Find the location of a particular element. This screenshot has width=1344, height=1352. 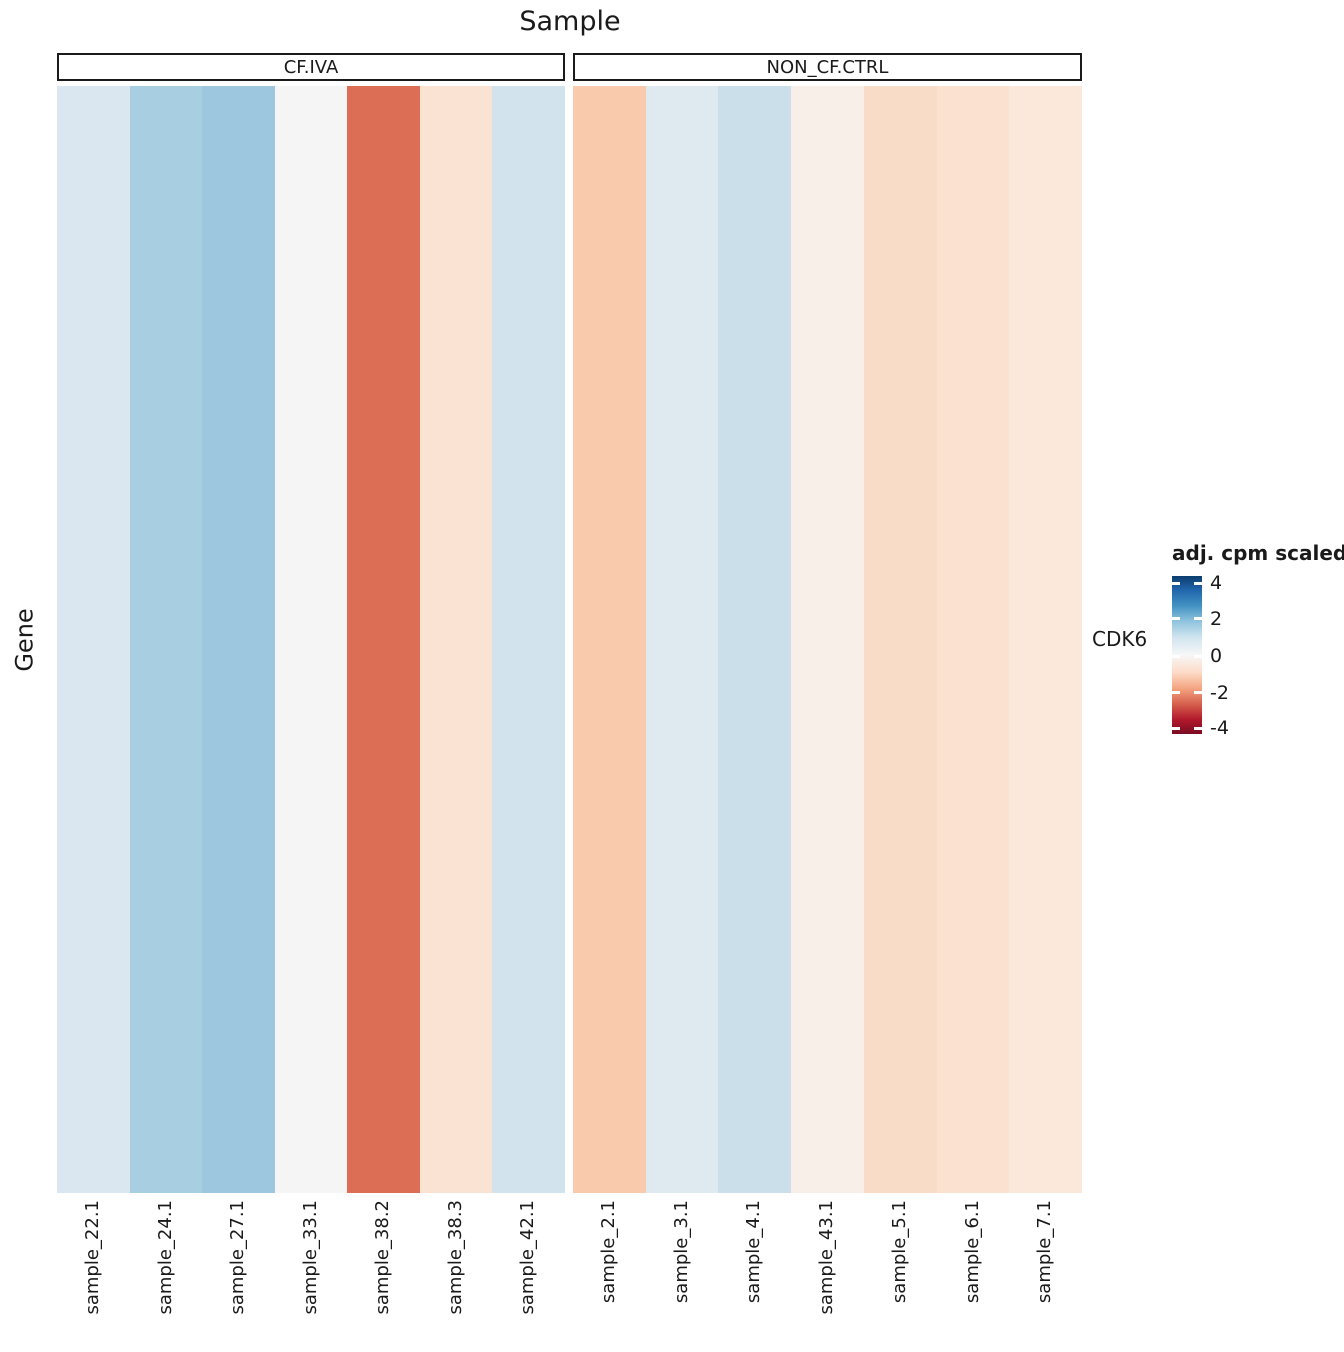

heatmap-cell-sample_43.1 is located at coordinates (827, 639).